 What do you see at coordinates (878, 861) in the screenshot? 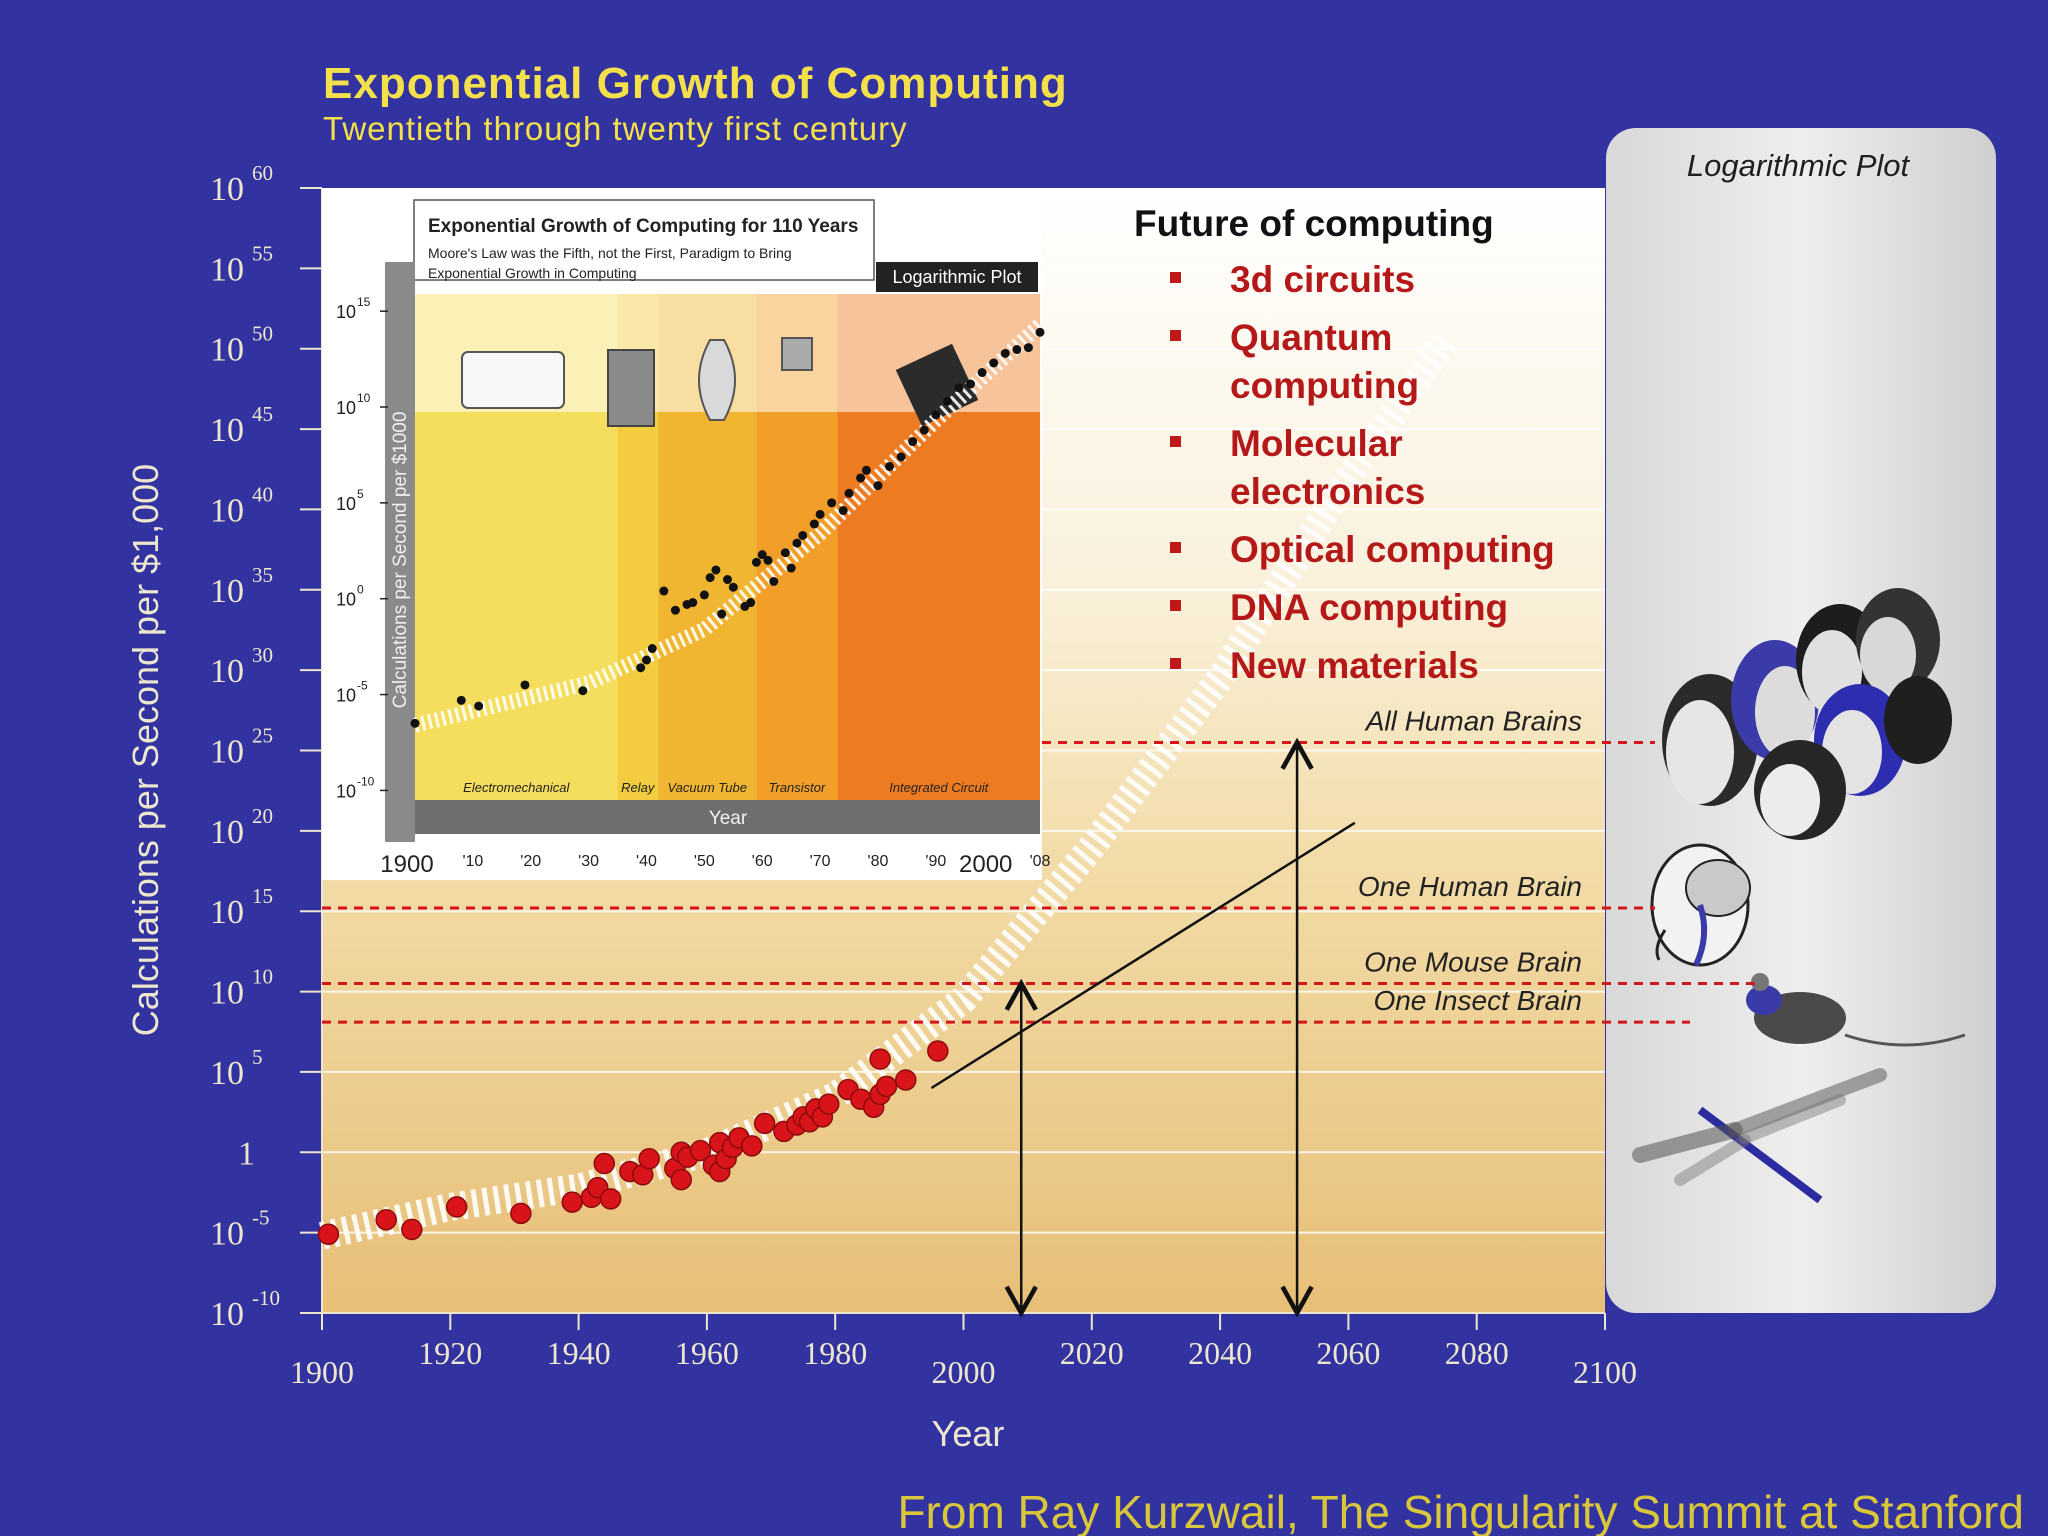
I see `inset-x-tick-label: '80` at bounding box center [878, 861].